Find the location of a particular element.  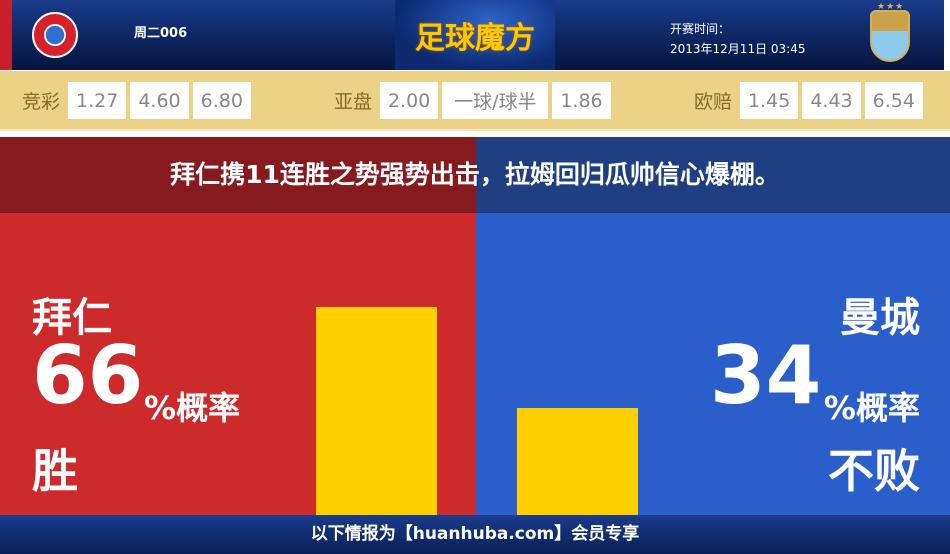

odds-value: 1.86 is located at coordinates (581, 100).